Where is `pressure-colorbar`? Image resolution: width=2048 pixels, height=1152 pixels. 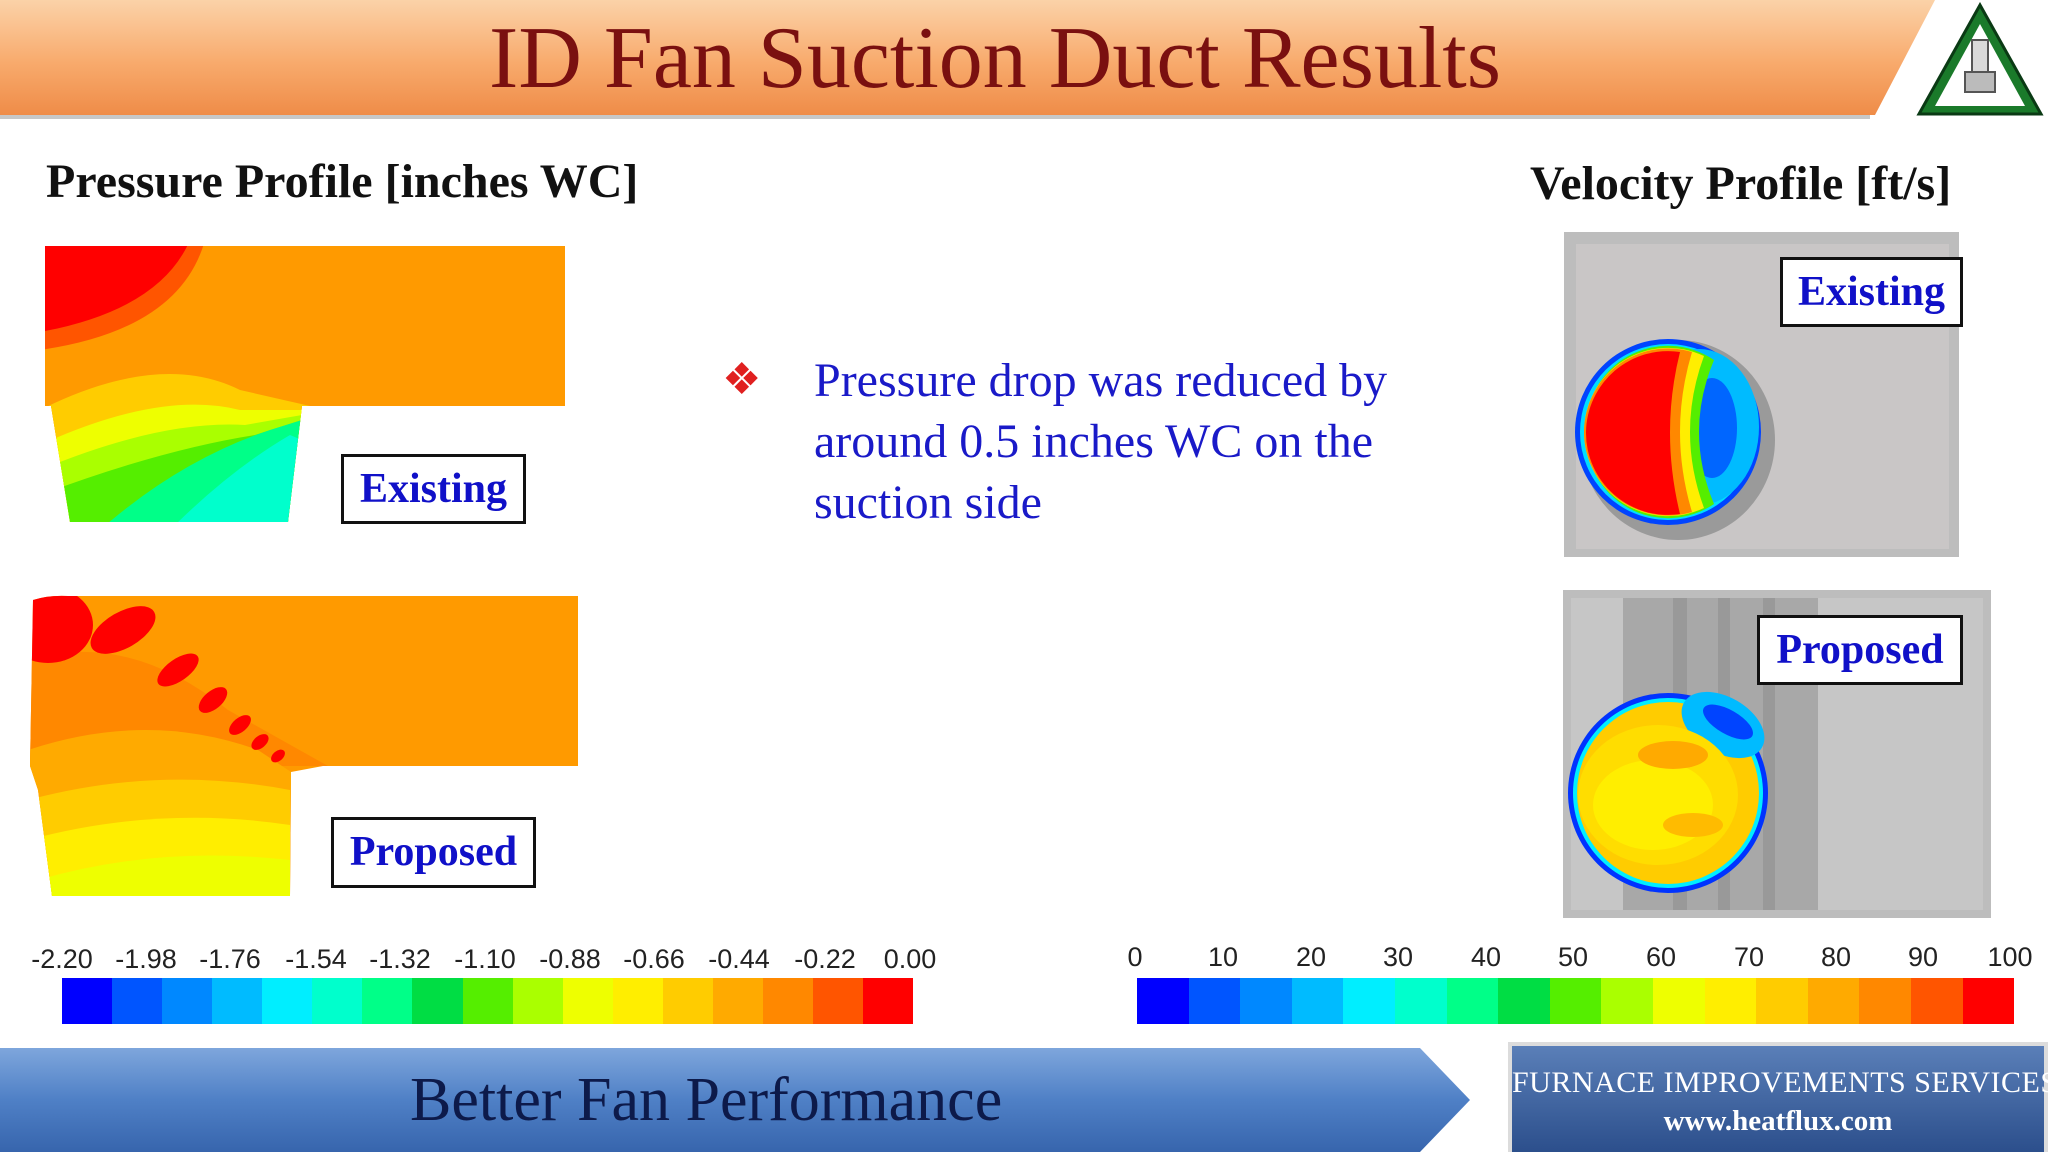 pressure-colorbar is located at coordinates (488, 1001).